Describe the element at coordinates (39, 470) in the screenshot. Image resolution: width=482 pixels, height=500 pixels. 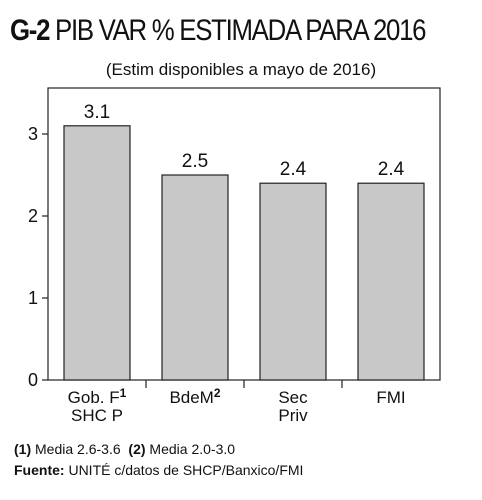
I see `source-label: Fuente:` at that location.